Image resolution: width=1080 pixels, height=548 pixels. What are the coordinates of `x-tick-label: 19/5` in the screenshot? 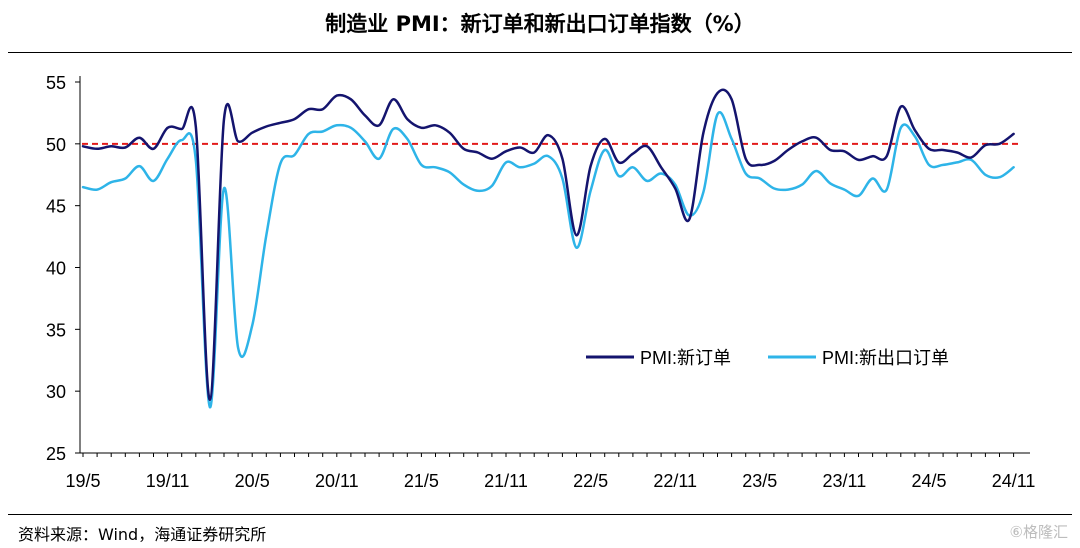 It's located at (82, 481).